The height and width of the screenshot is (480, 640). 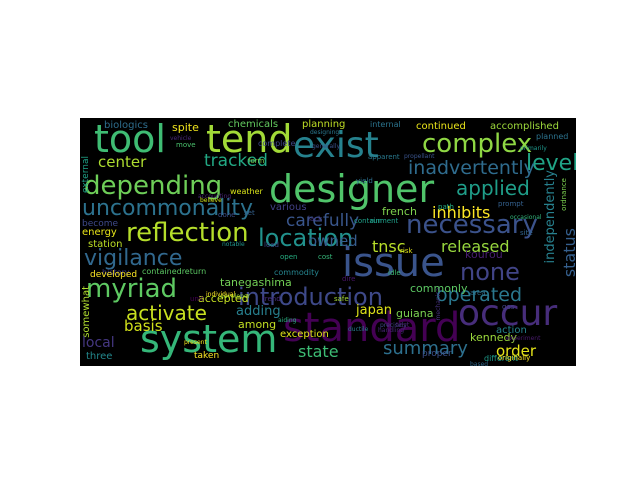 I want to click on word: area, so click(x=478, y=293).